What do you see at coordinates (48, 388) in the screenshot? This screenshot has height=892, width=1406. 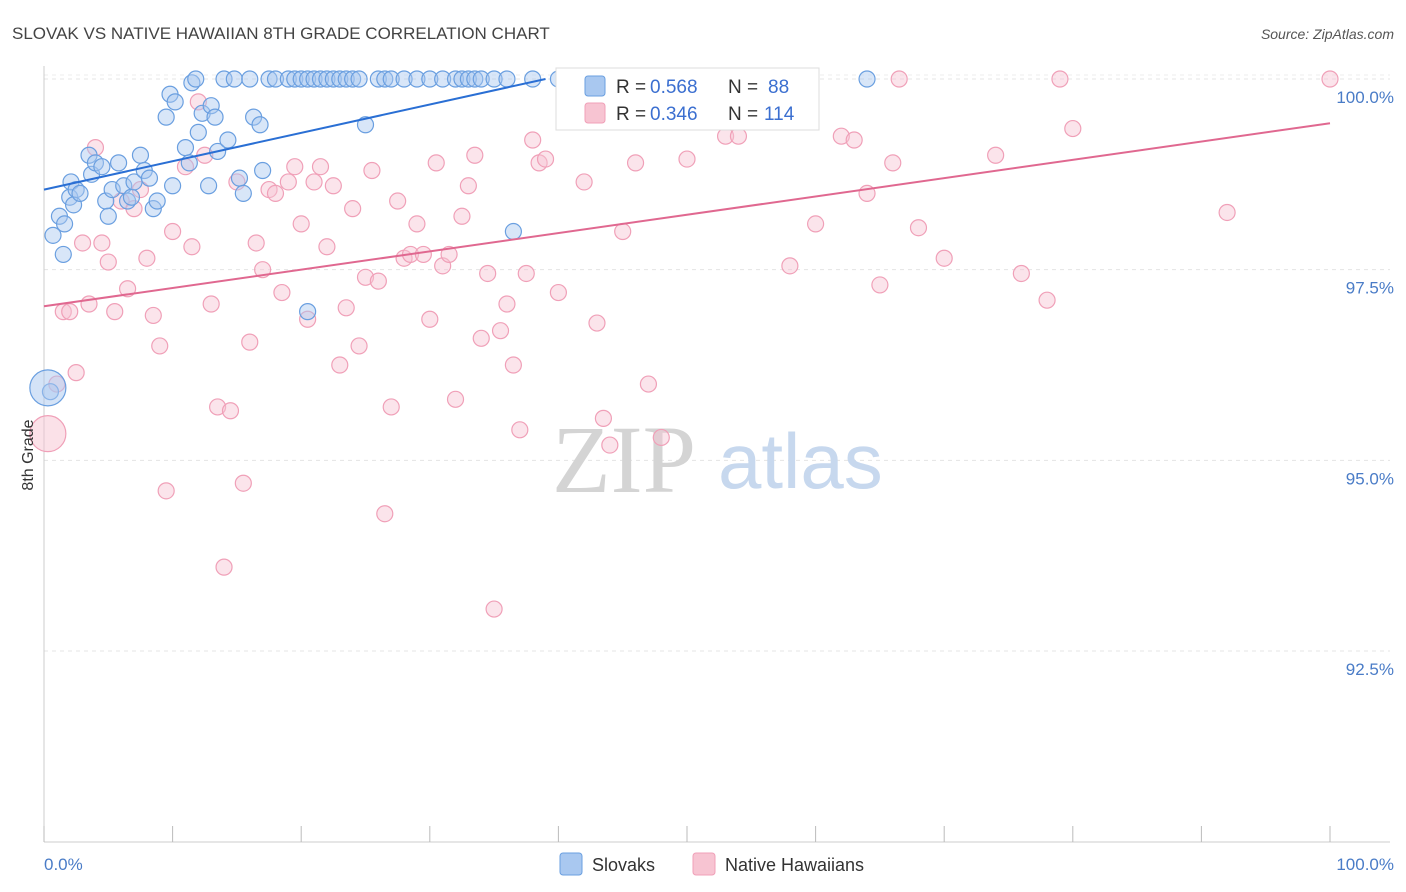 I see `slovaks-large-point` at bounding box center [48, 388].